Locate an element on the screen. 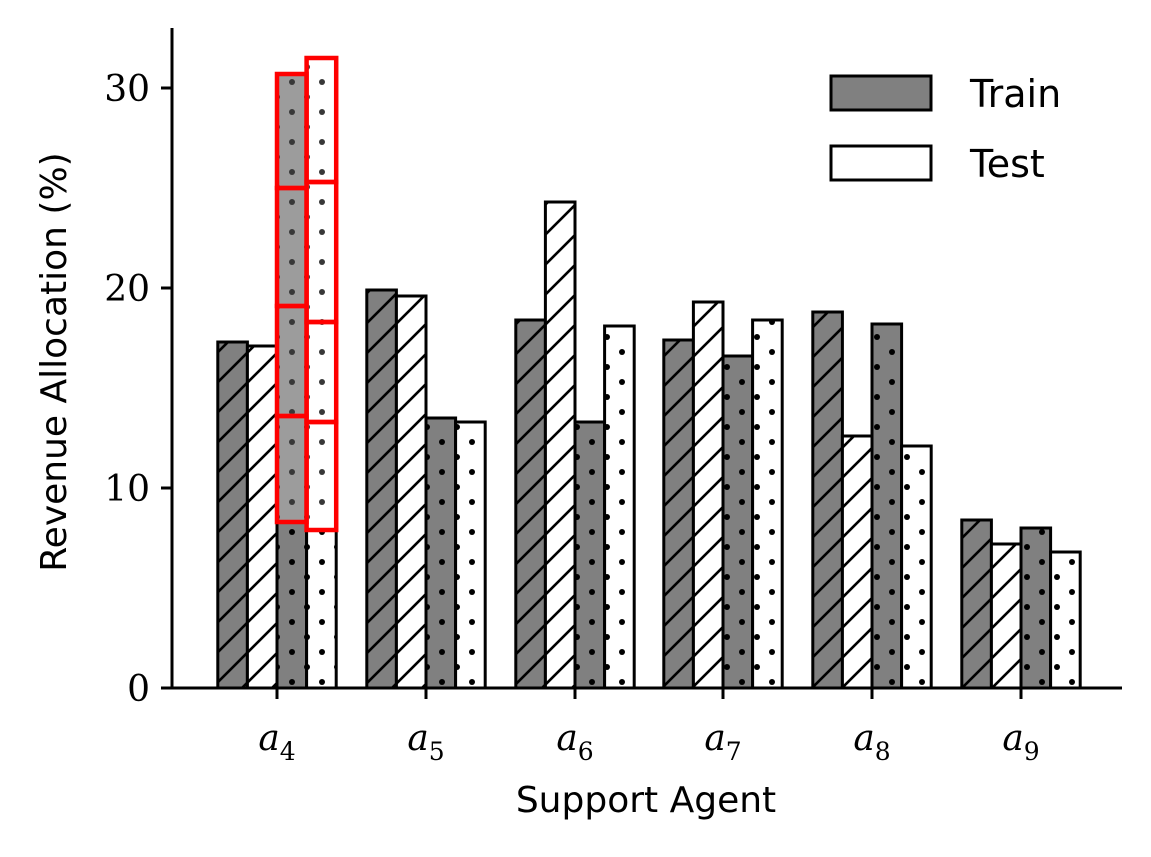 The height and width of the screenshot is (857, 1151). legend: Train Test is located at coordinates (945, 129).